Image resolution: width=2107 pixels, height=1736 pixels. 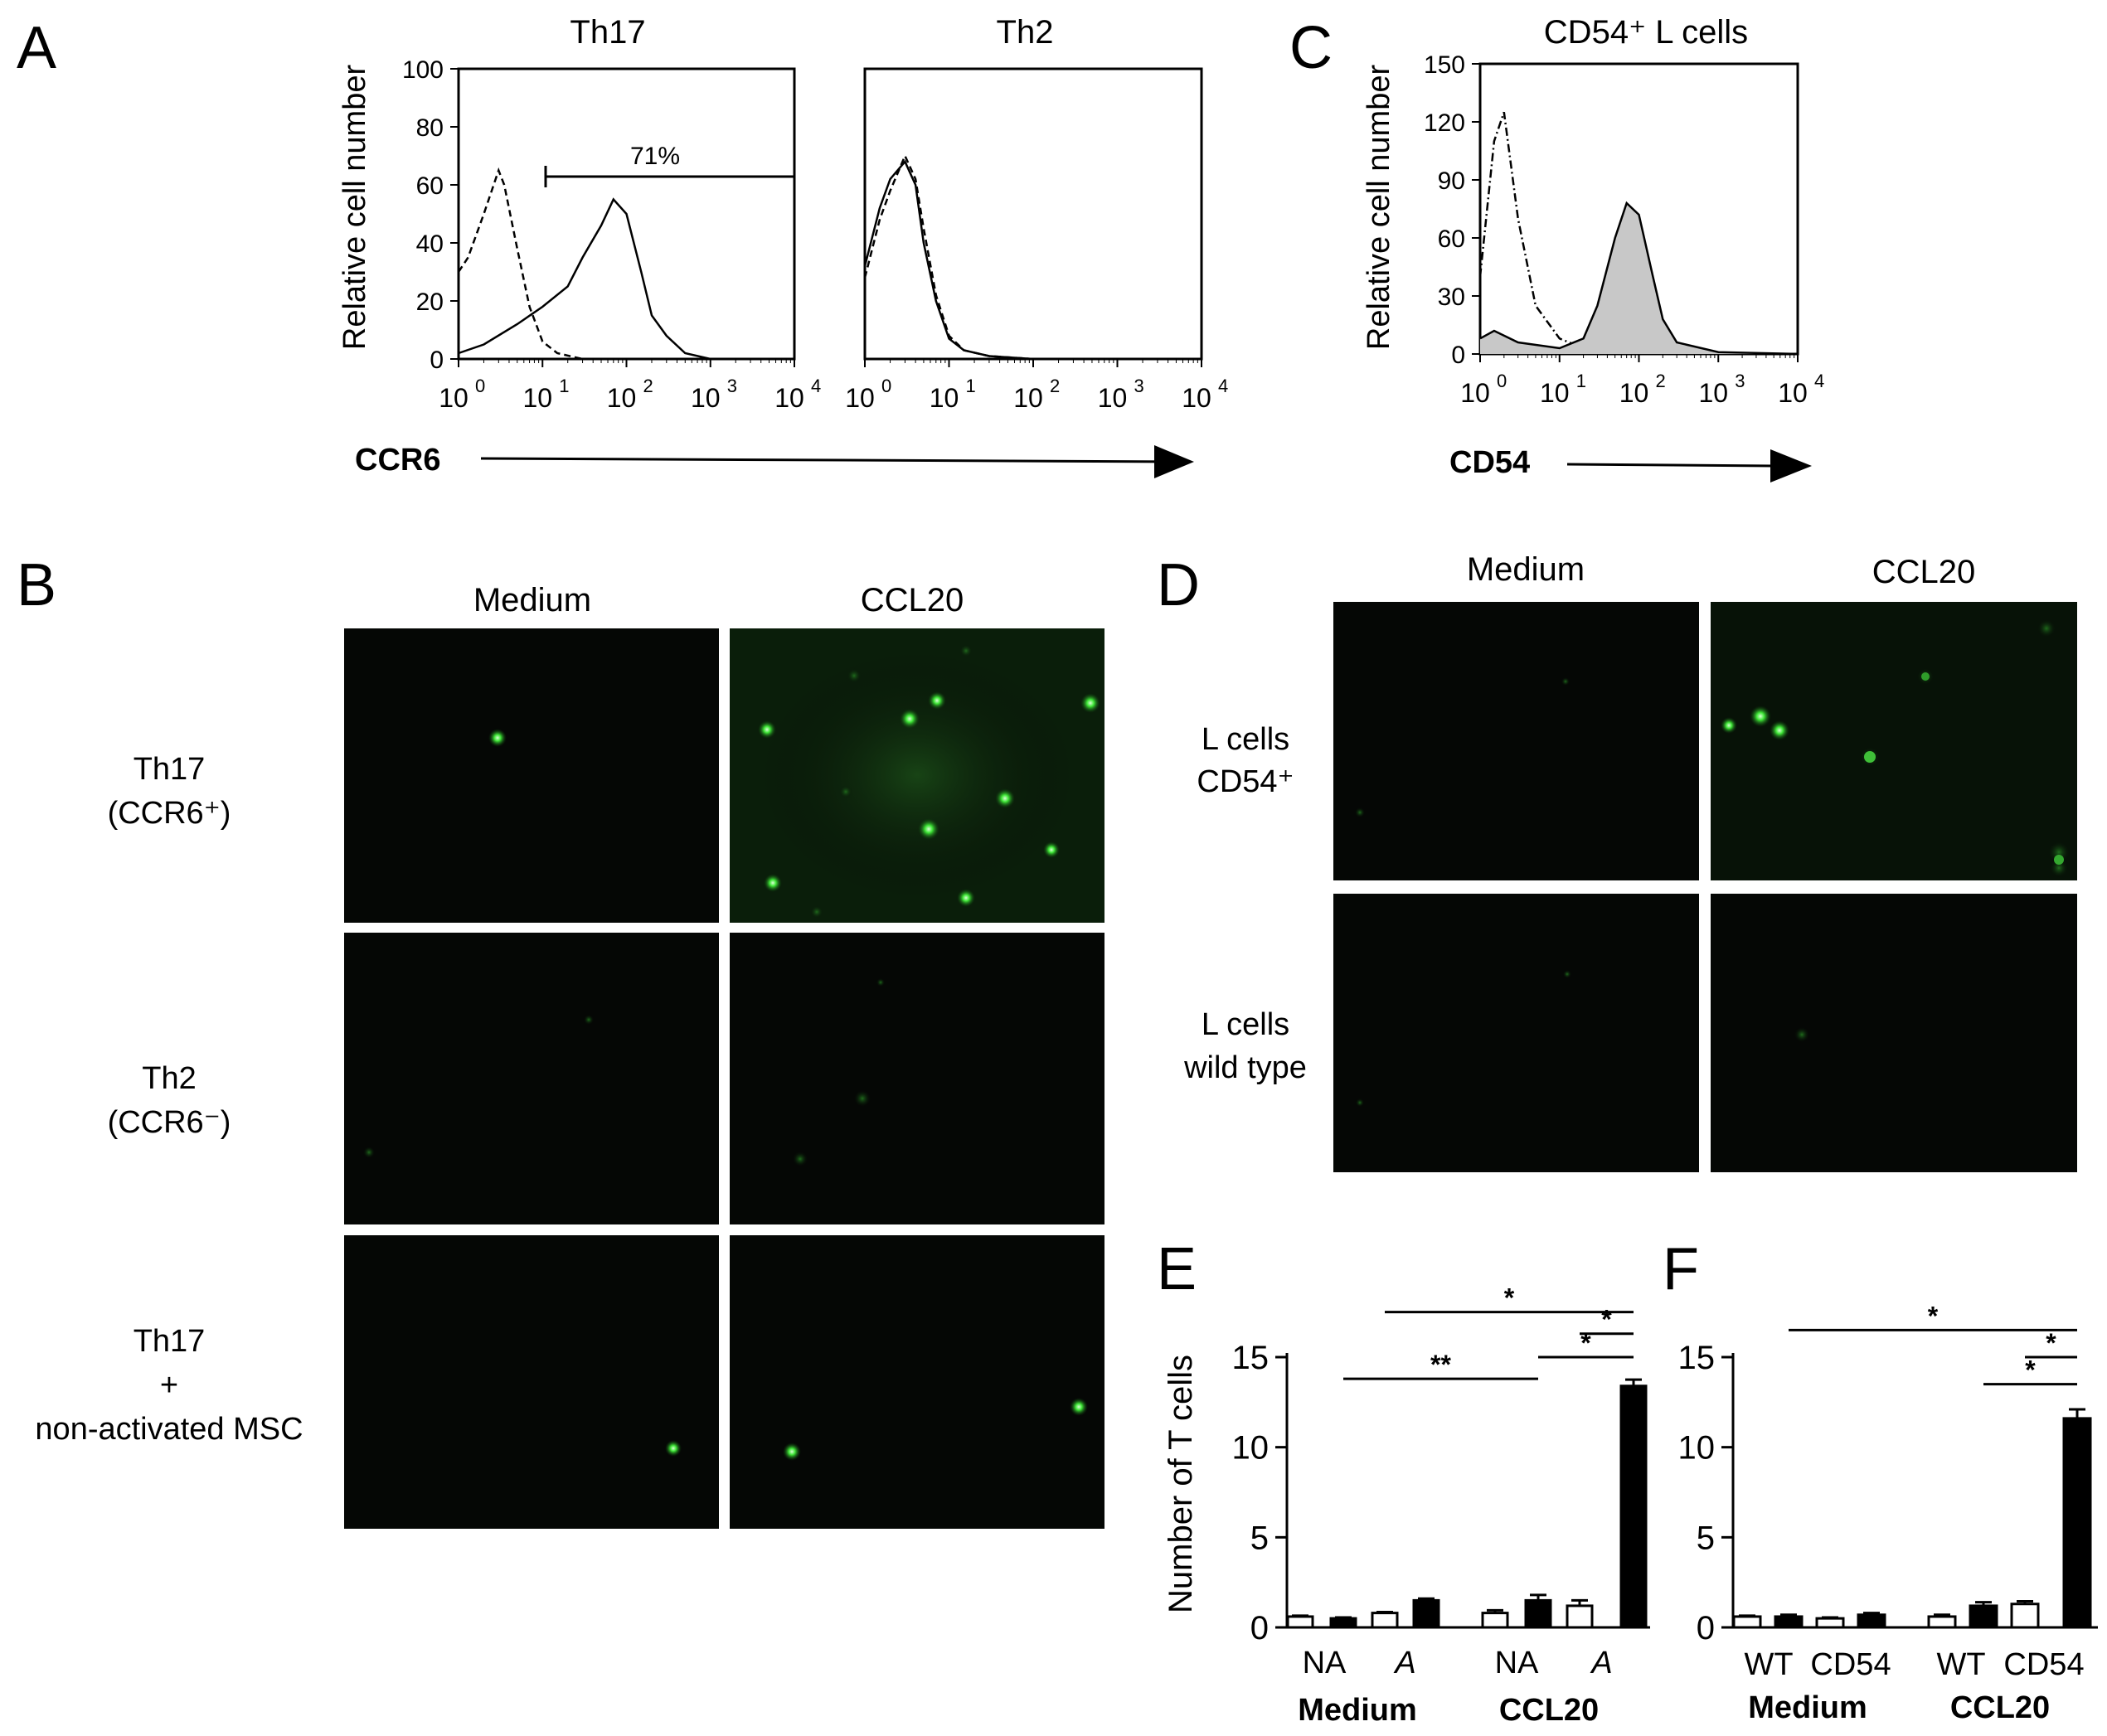 What do you see at coordinates (169, 813) in the screenshot?
I see `panel-b-row1-line2: (CCR6⁺)` at bounding box center [169, 813].